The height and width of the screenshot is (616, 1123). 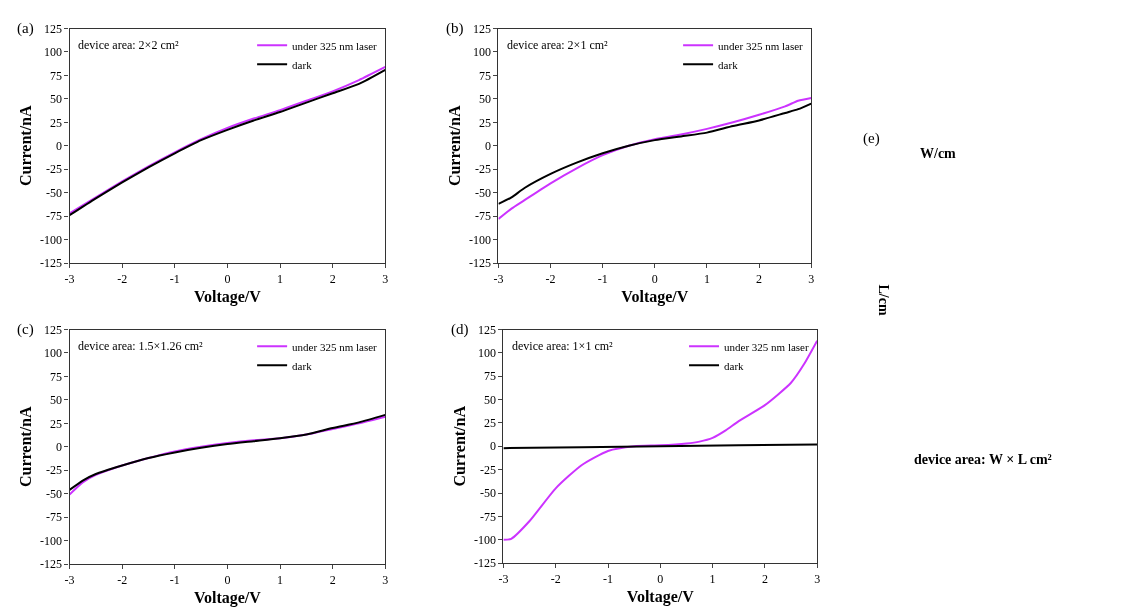 What do you see at coordinates (563, 346) in the screenshot?
I see `annotation: device area: 1×1 cm²` at bounding box center [563, 346].